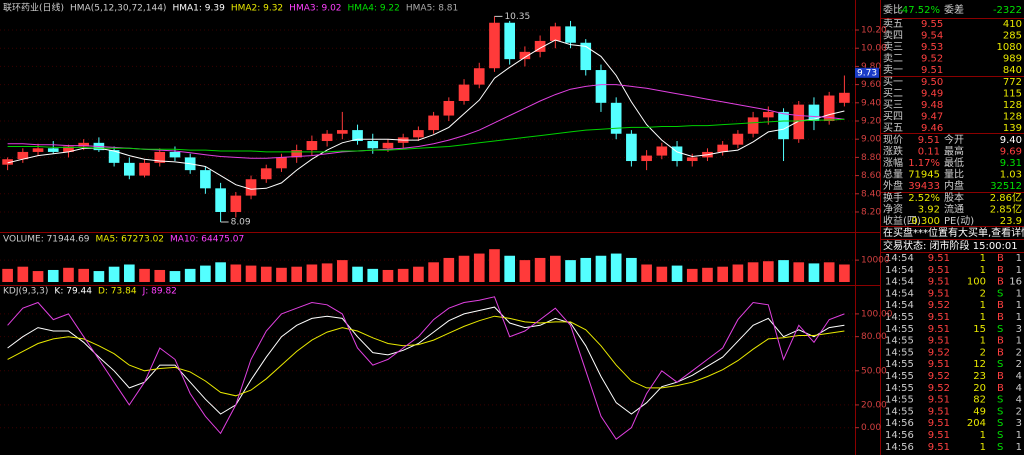  Describe the element at coordinates (871, 122) in the screenshot. I see `y-tick-label: 9.20` at that location.